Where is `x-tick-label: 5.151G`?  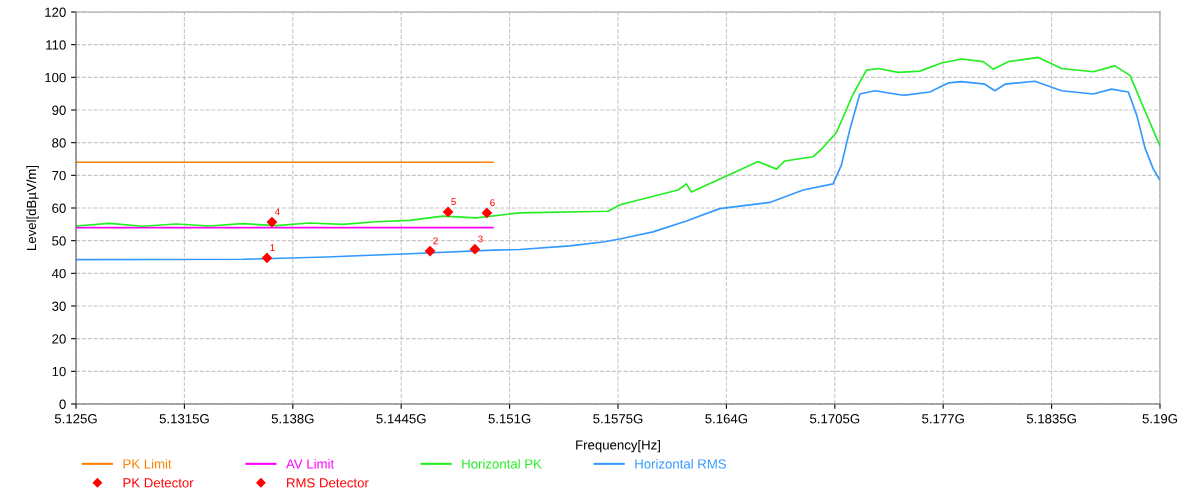 x-tick-label: 5.151G is located at coordinates (509, 419).